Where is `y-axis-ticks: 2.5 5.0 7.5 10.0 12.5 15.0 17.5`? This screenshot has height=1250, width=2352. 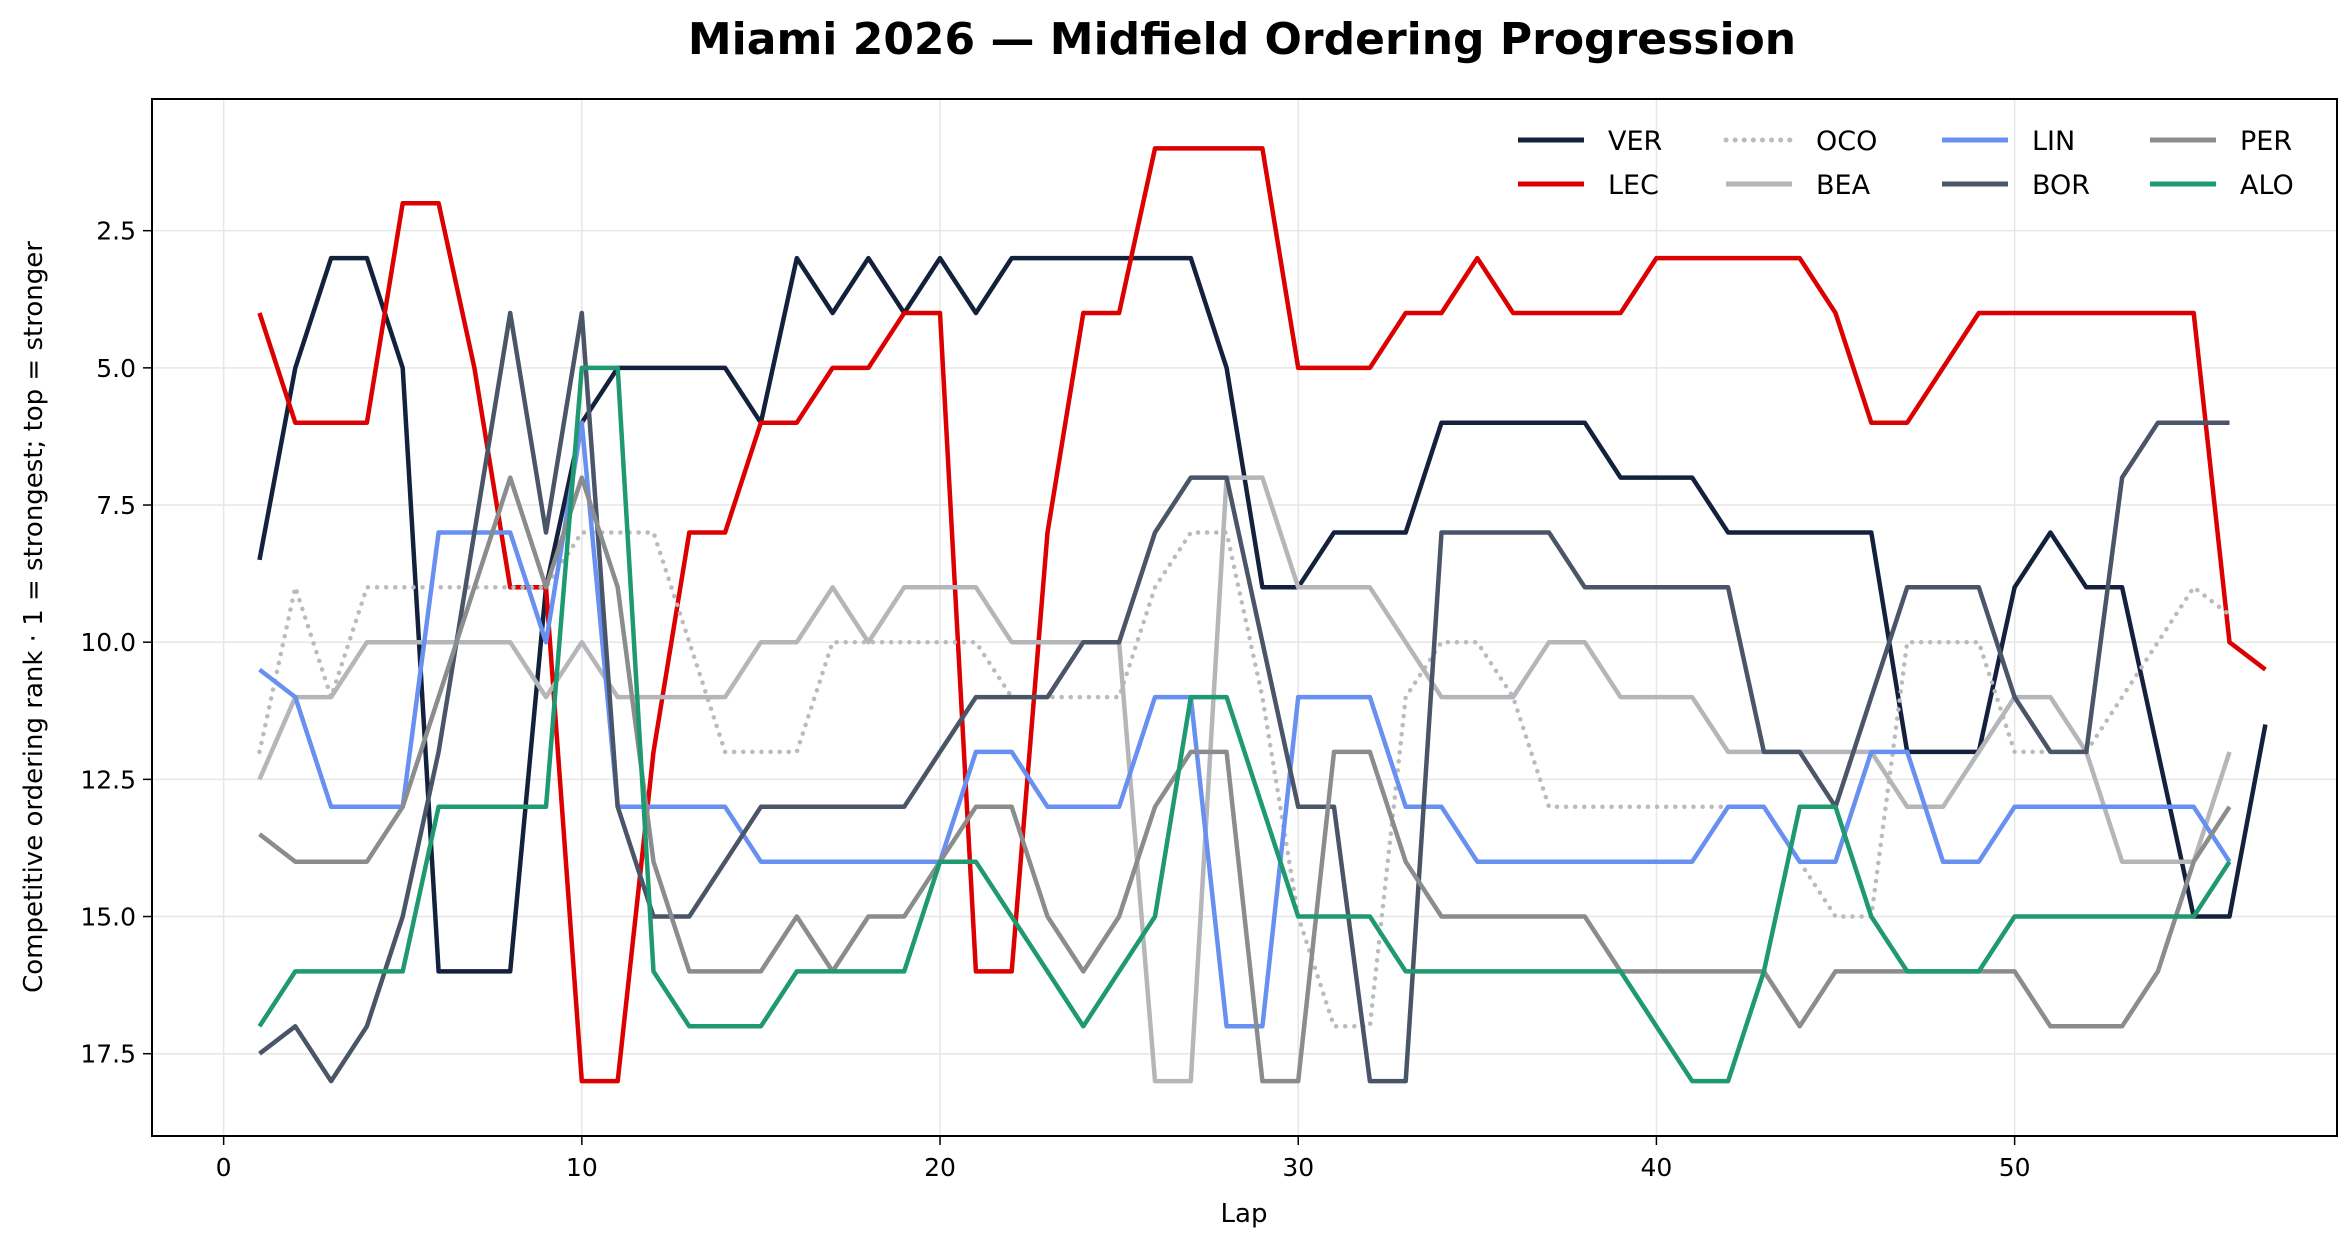
y-axis-ticks: 2.5 5.0 7.5 10.0 12.5 15.0 17.5 is located at coordinates (116, 643).